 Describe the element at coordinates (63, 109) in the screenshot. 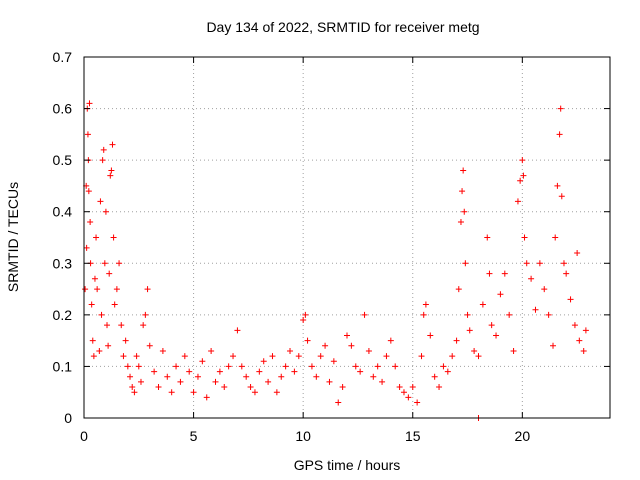

I see `y-tick-label: 0.6` at that location.